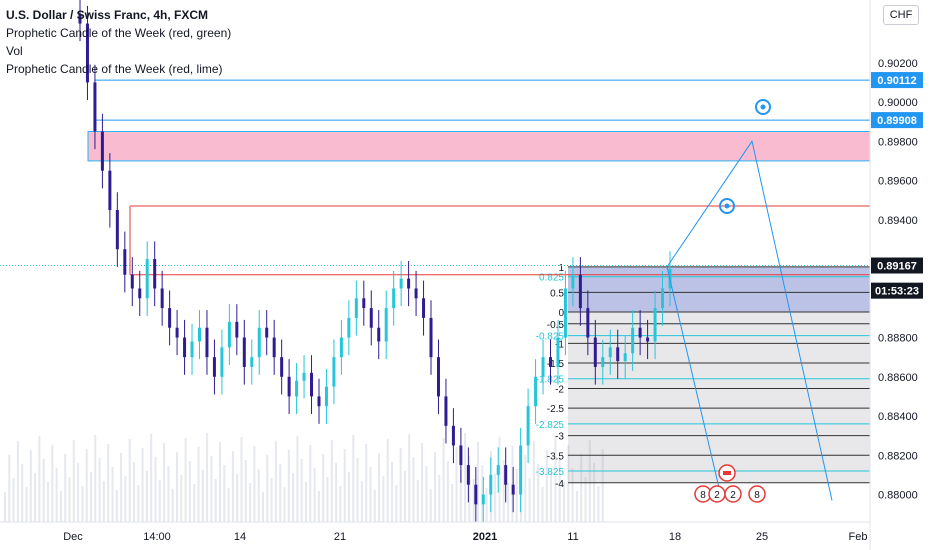  What do you see at coordinates (556, 409) in the screenshot?
I see `fib-level-label: -2.5` at bounding box center [556, 409].